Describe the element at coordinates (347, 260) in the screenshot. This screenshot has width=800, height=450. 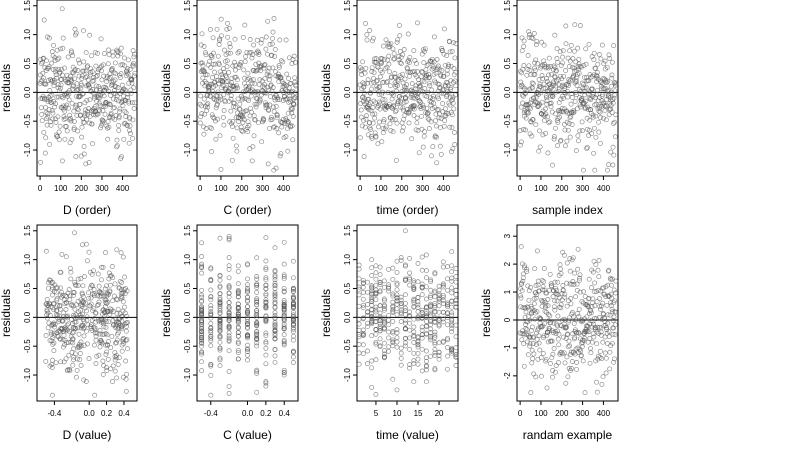
I see `y-tick-label: 1.0` at that location.